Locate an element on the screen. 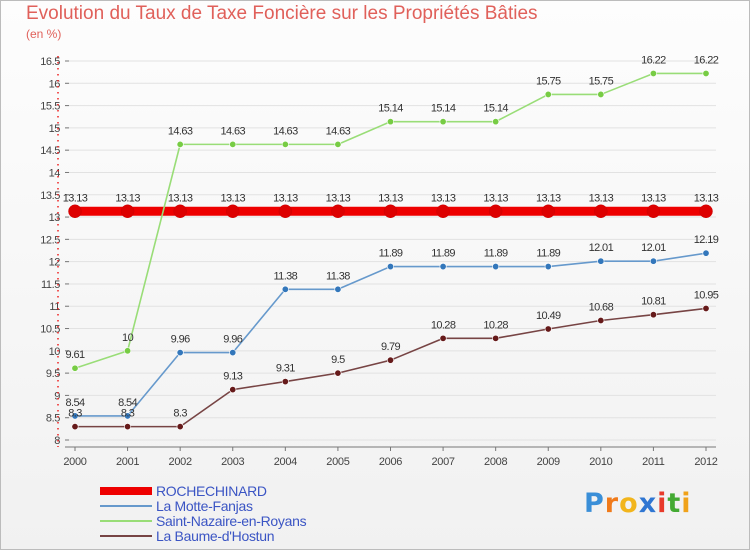  x-tick-label: 2005 is located at coordinates (337, 462).